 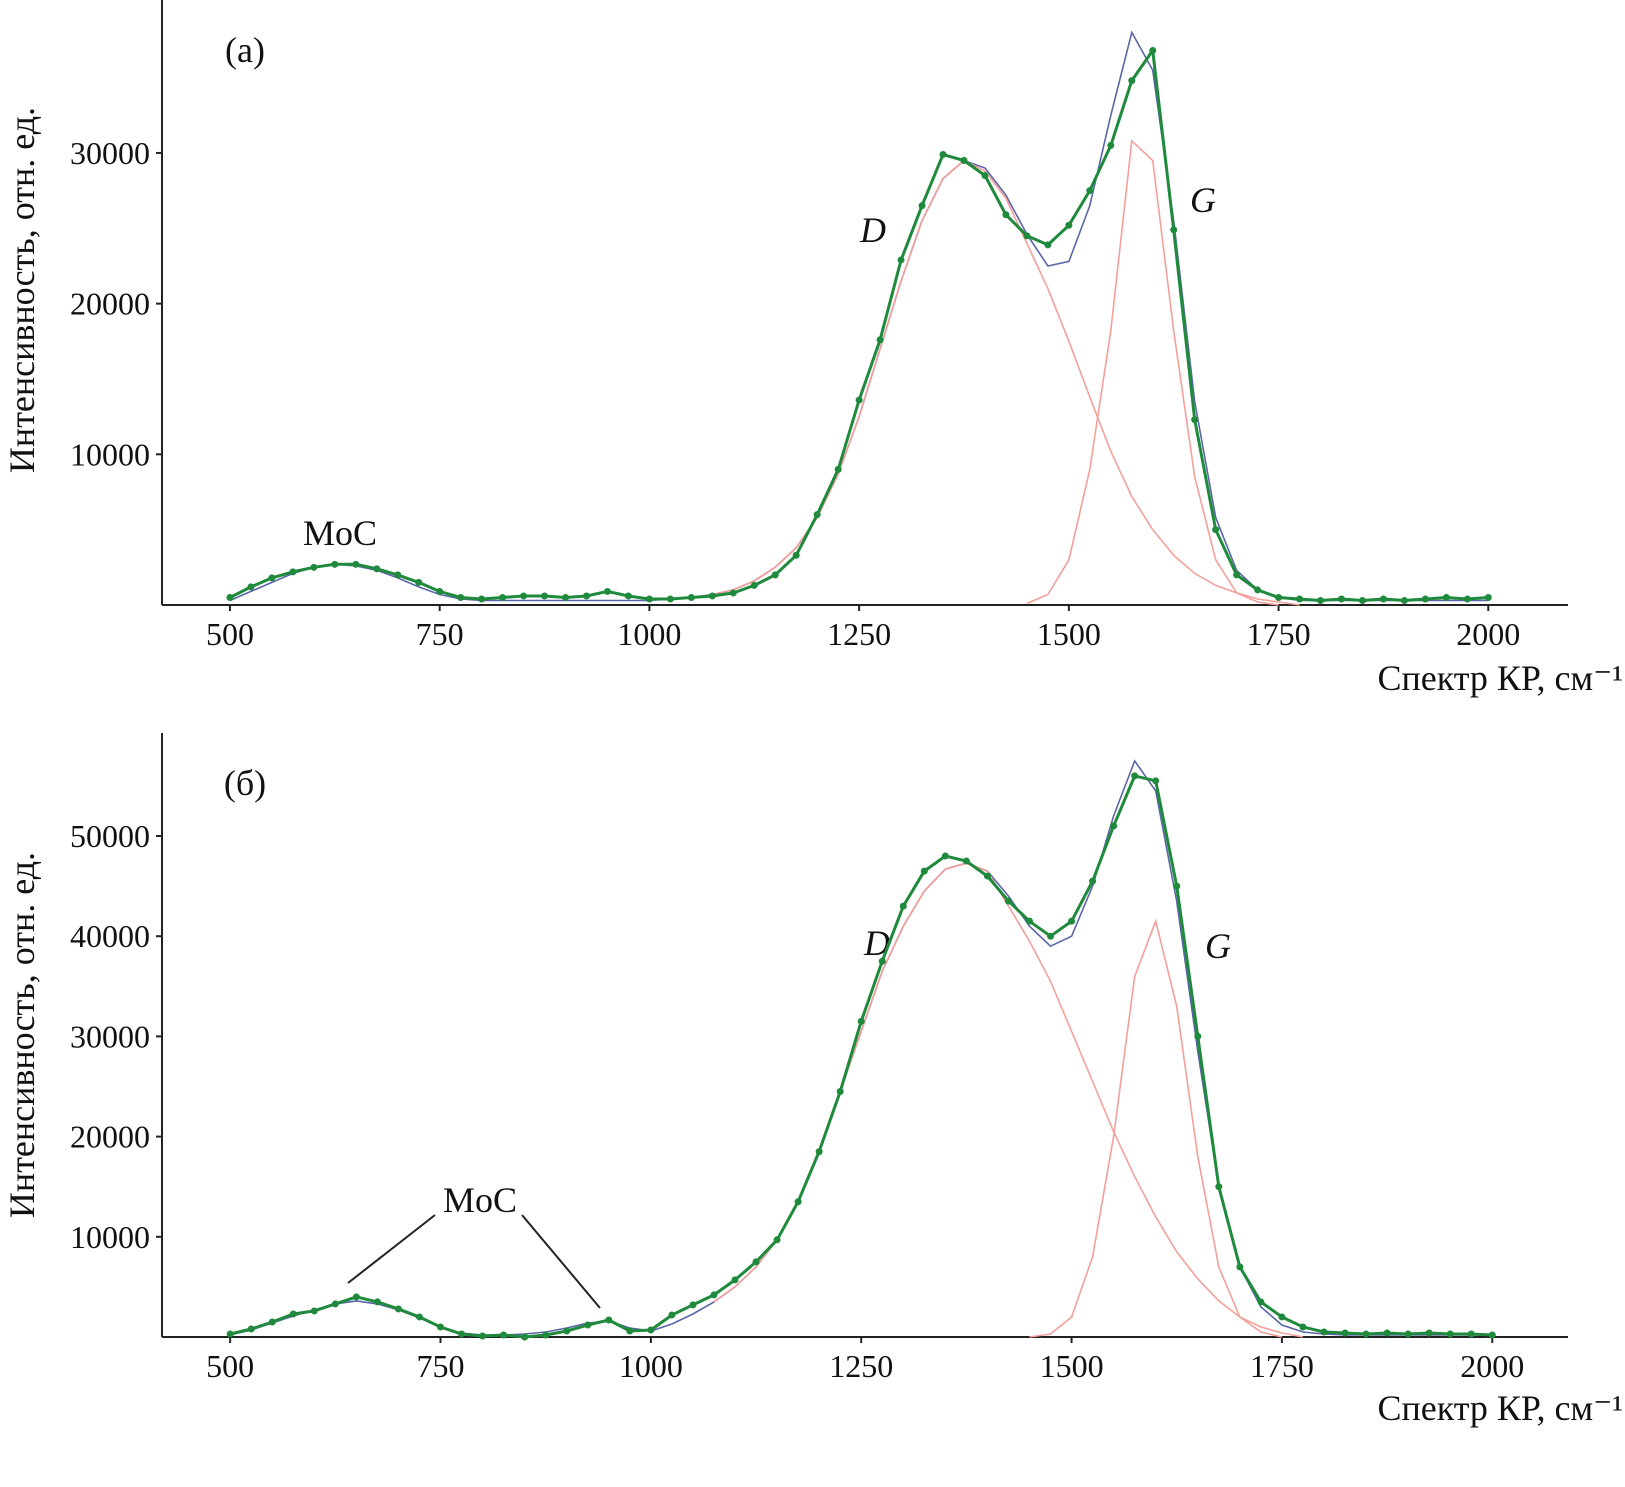 I want to click on y-tick-label: 10000, so click(x=110, y=1237).